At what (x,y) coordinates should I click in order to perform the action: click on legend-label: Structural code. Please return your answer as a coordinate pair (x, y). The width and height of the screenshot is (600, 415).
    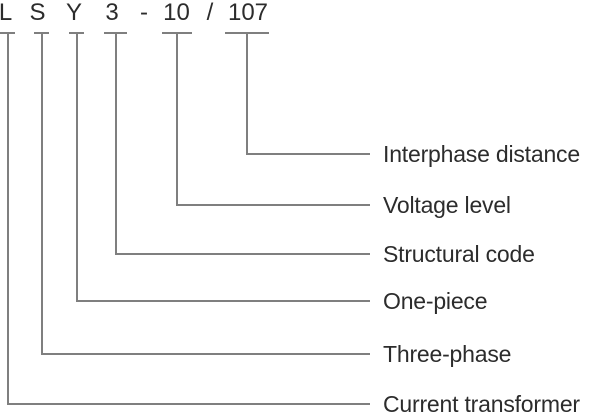
    Looking at the image, I should click on (459, 254).